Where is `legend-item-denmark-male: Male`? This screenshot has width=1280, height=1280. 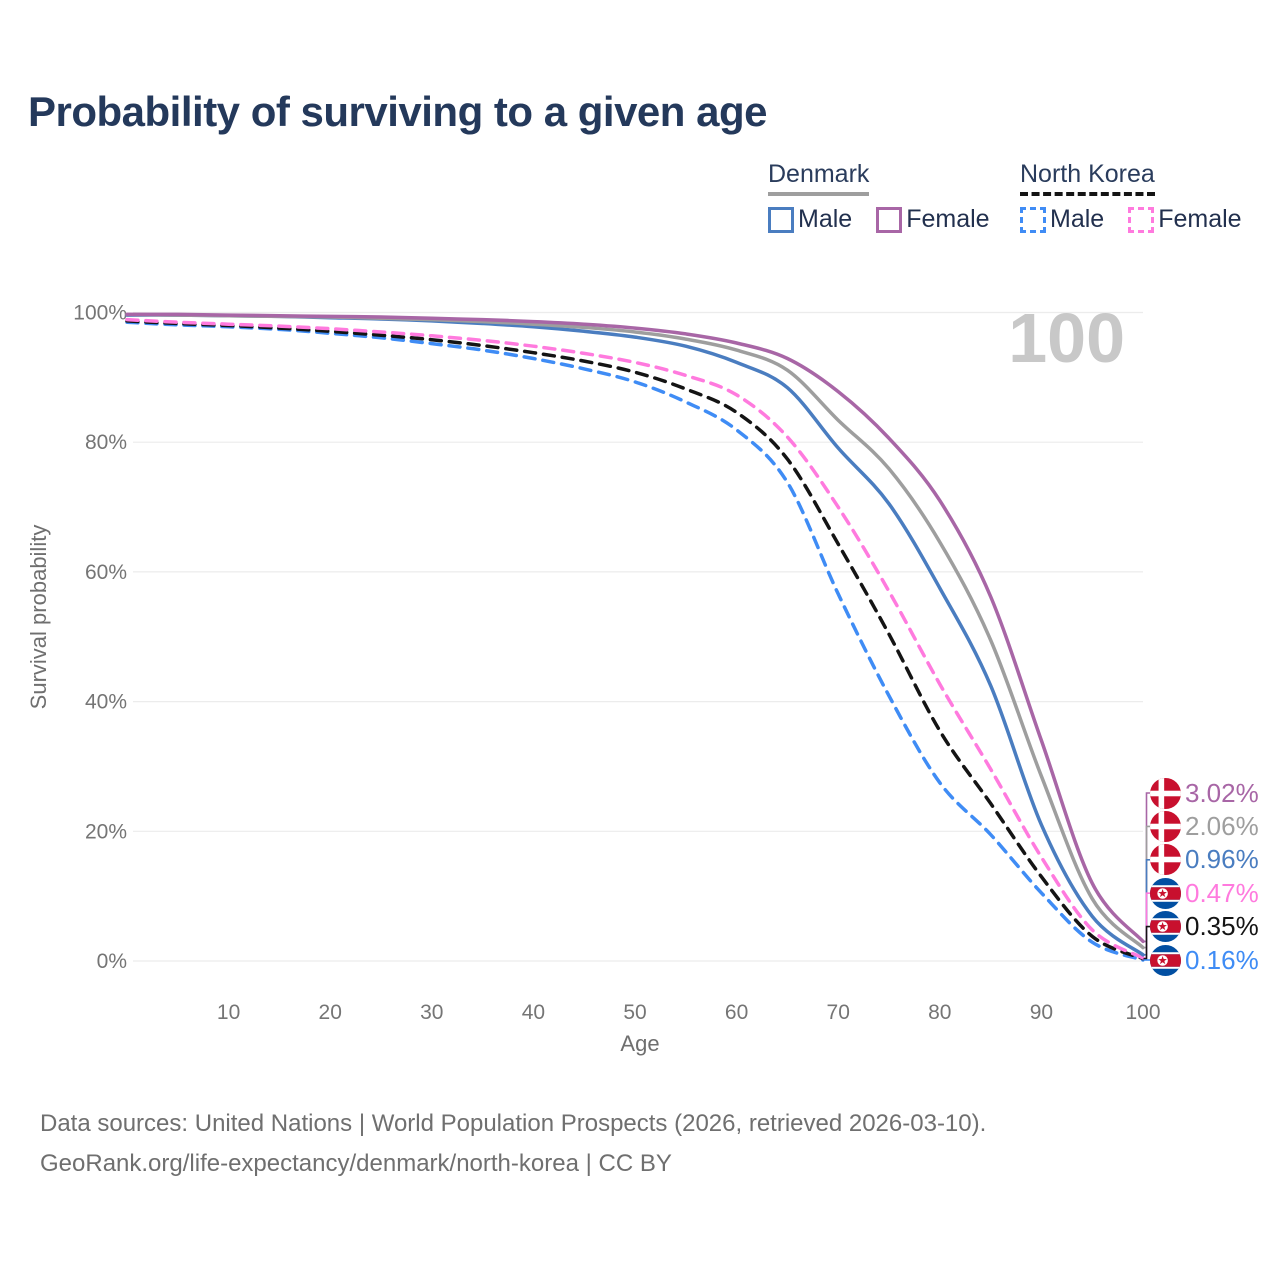
legend-item-denmark-male: Male is located at coordinates (810, 219).